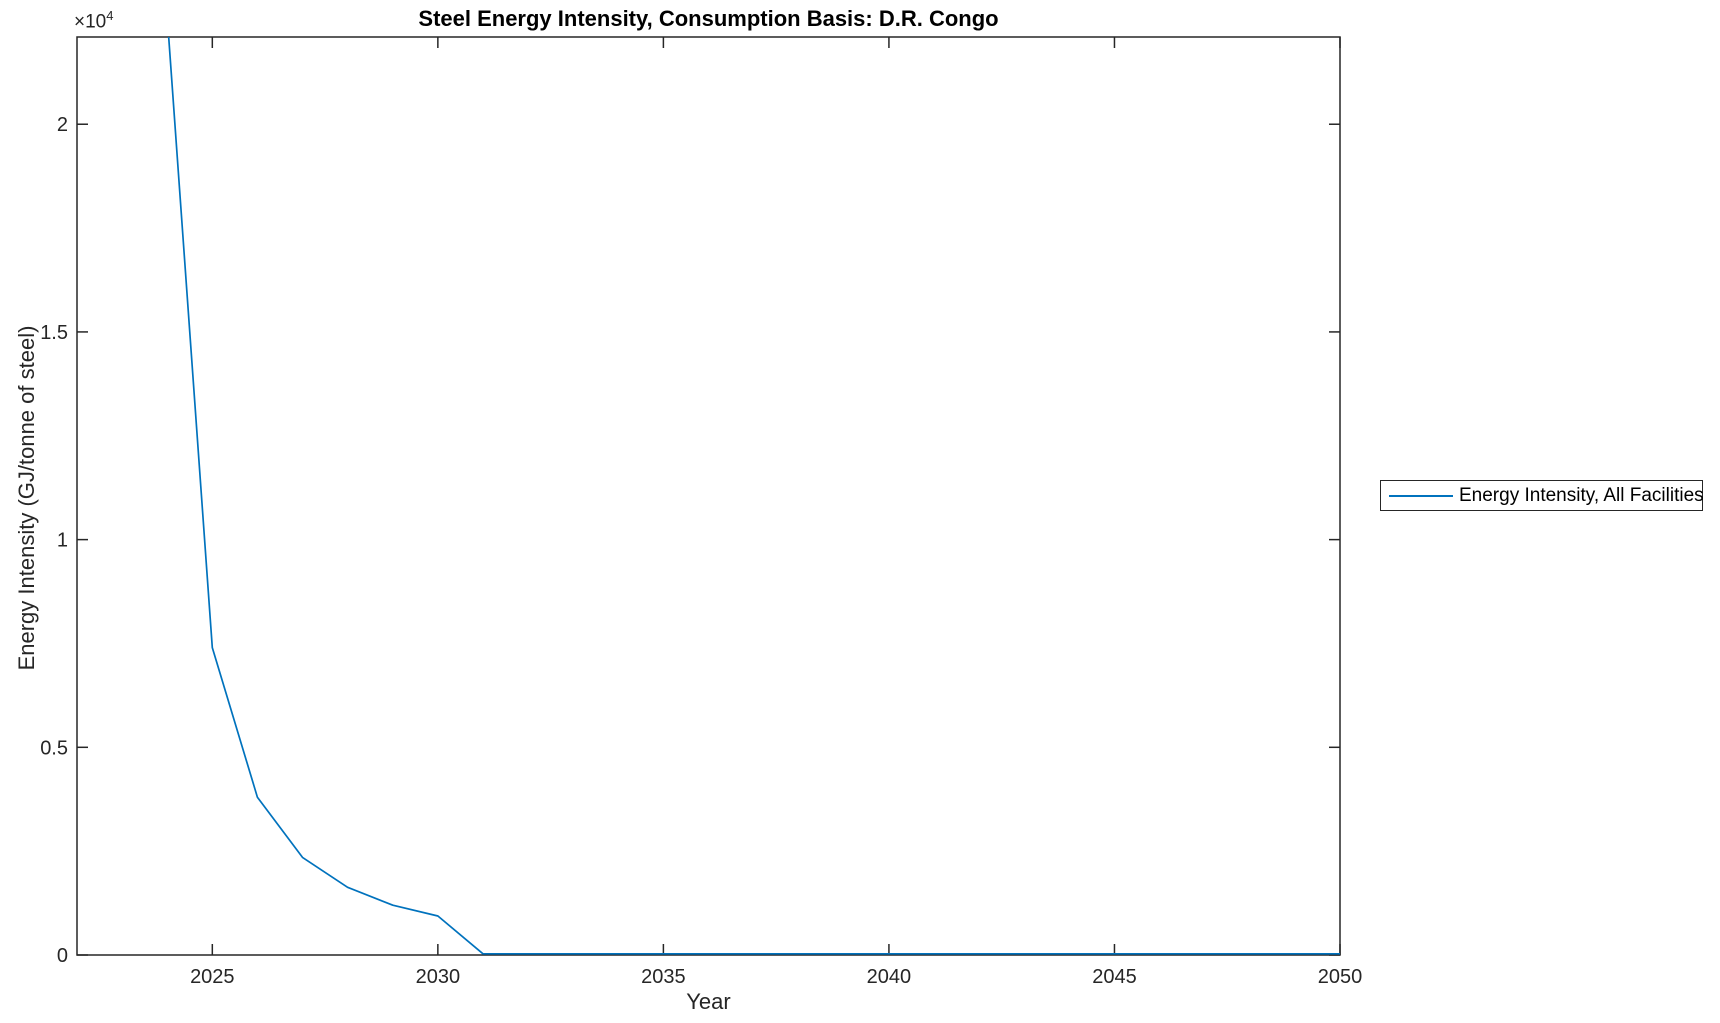 This screenshot has width=1720, height=1023. I want to click on legend-box: Energy Intensity, All Facilities, so click(1542, 495).